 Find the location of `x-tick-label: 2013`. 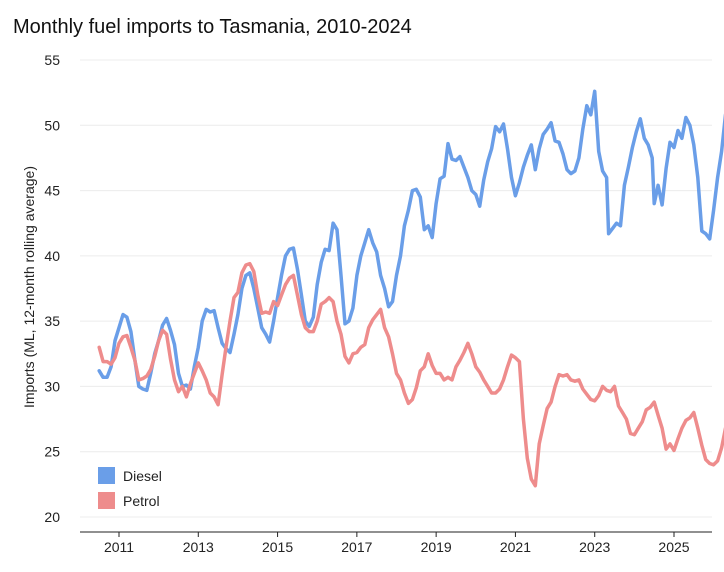

x-tick-label: 2013 is located at coordinates (198, 547).